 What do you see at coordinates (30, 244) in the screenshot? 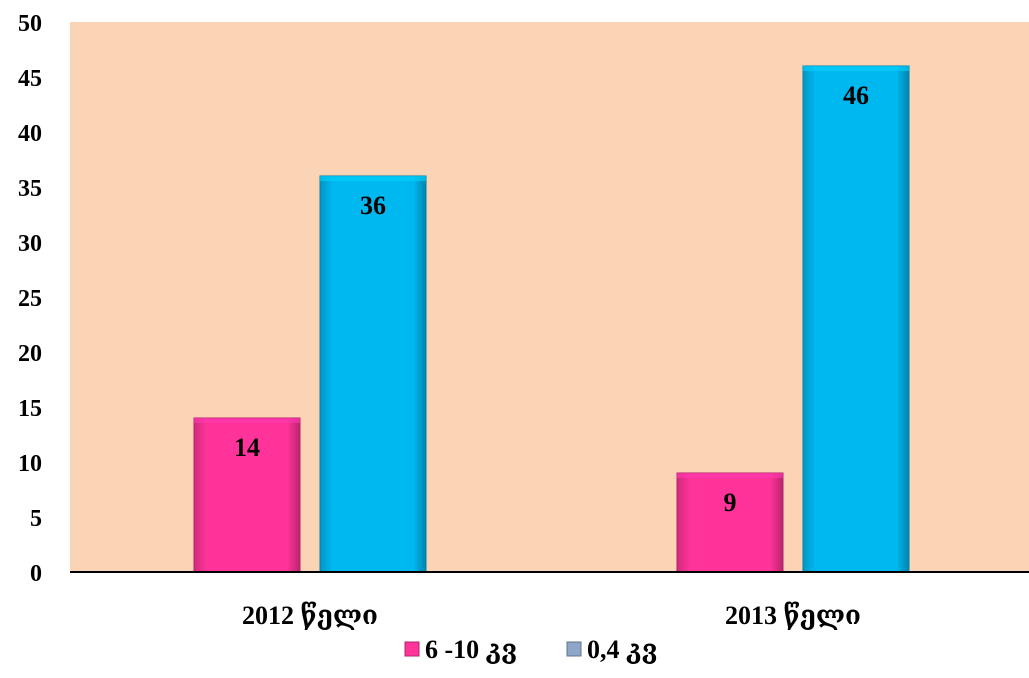
I see `y-tick-label: 30` at bounding box center [30, 244].